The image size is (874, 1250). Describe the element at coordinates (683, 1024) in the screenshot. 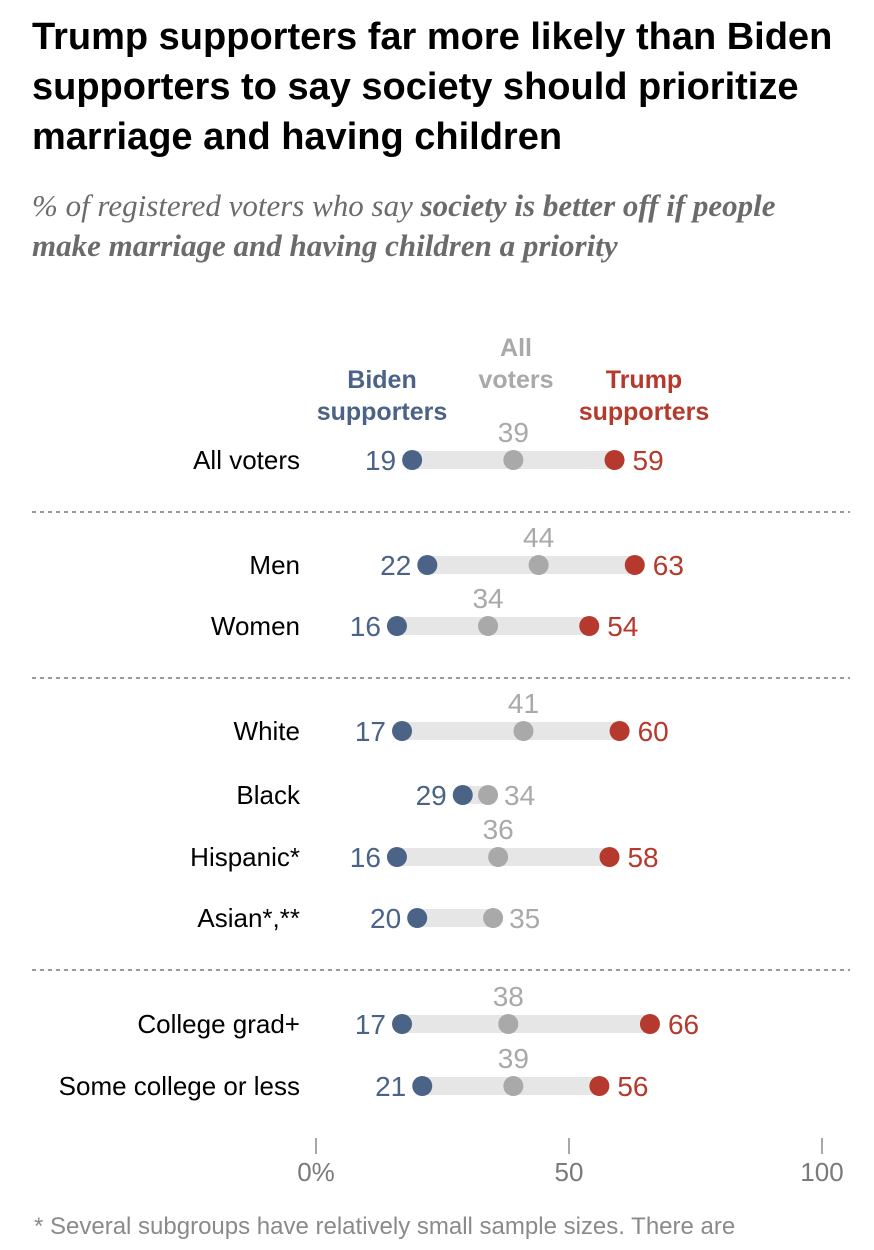

I see `trump-value-label: 66` at that location.